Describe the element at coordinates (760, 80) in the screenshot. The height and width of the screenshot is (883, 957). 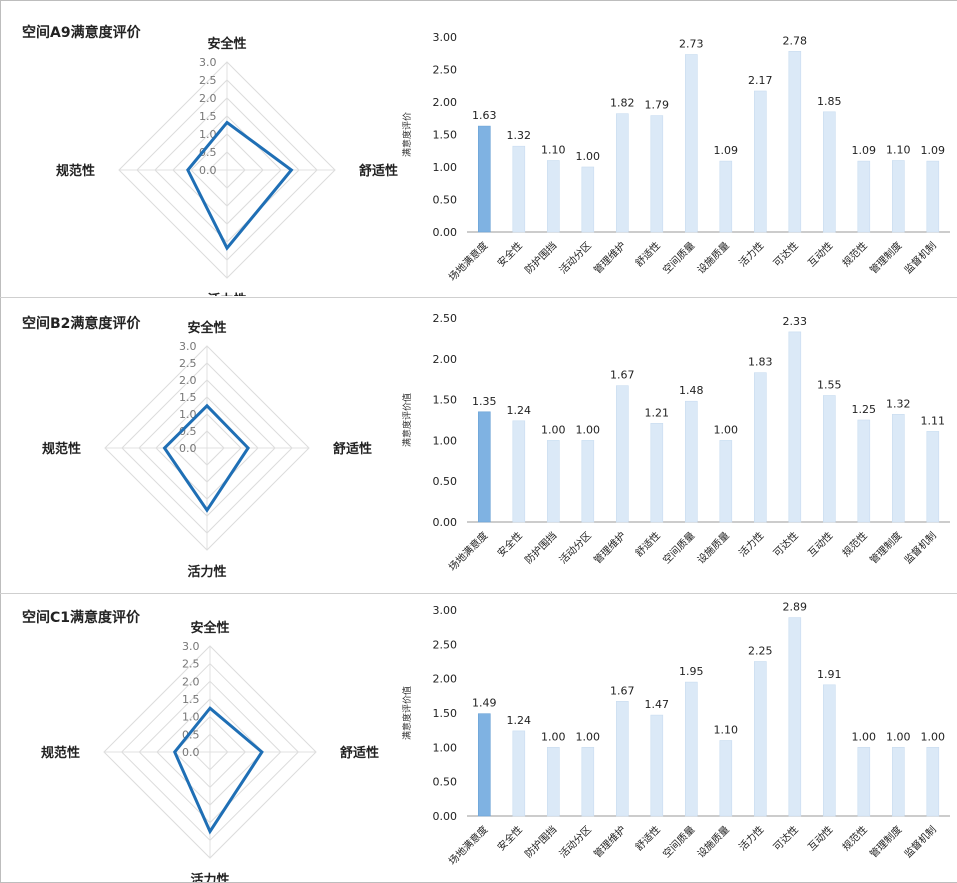
I see `bar-data-label: 2.17` at that location.